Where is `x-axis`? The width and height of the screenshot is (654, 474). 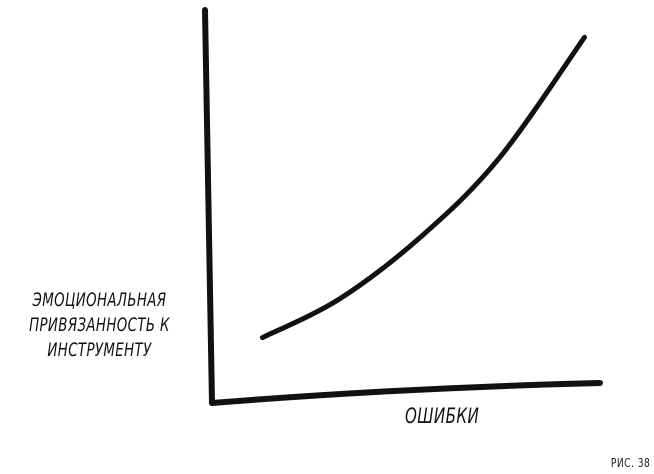 x-axis is located at coordinates (406, 393).